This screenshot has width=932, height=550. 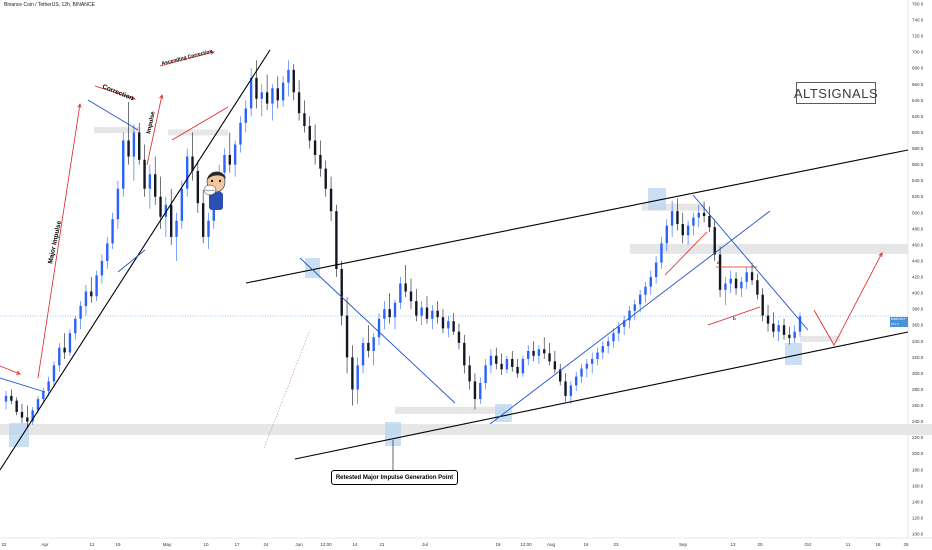 What do you see at coordinates (167, 544) in the screenshot?
I see `x-tick-label: May` at bounding box center [167, 544].